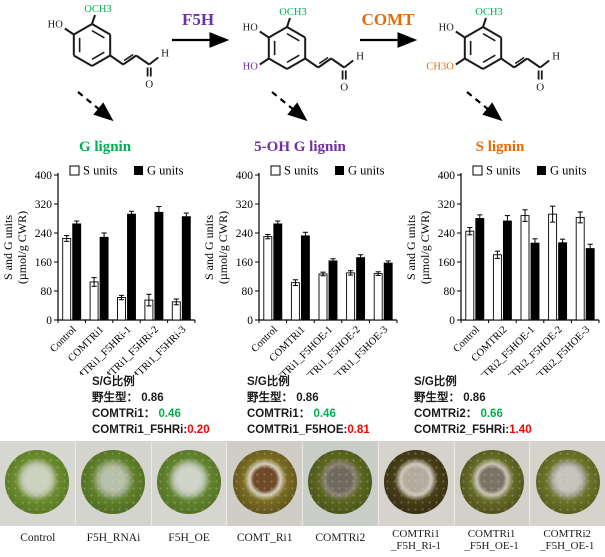  I want to click on lower-substituent-label: HO, so click(251, 67).